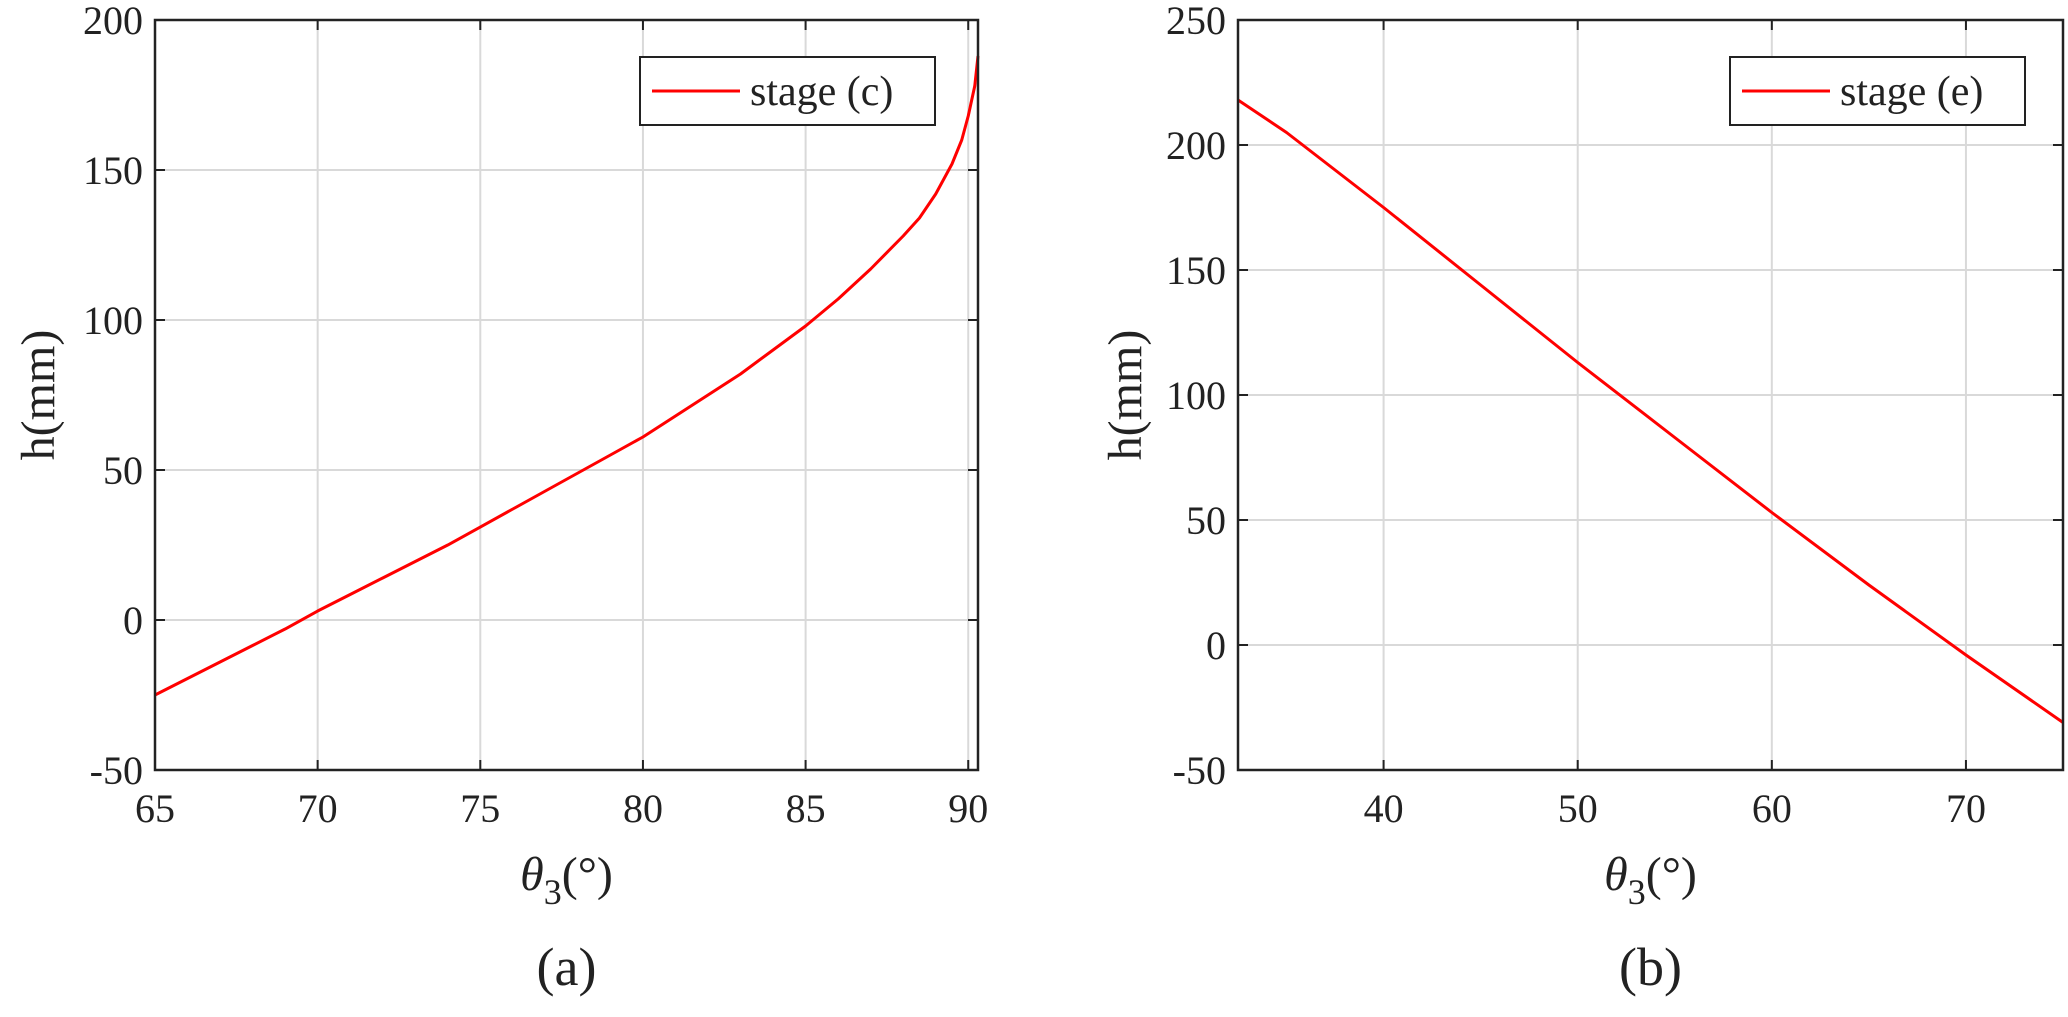 This screenshot has width=2068, height=1017. I want to click on x-tick-label: 90, so click(968, 808).